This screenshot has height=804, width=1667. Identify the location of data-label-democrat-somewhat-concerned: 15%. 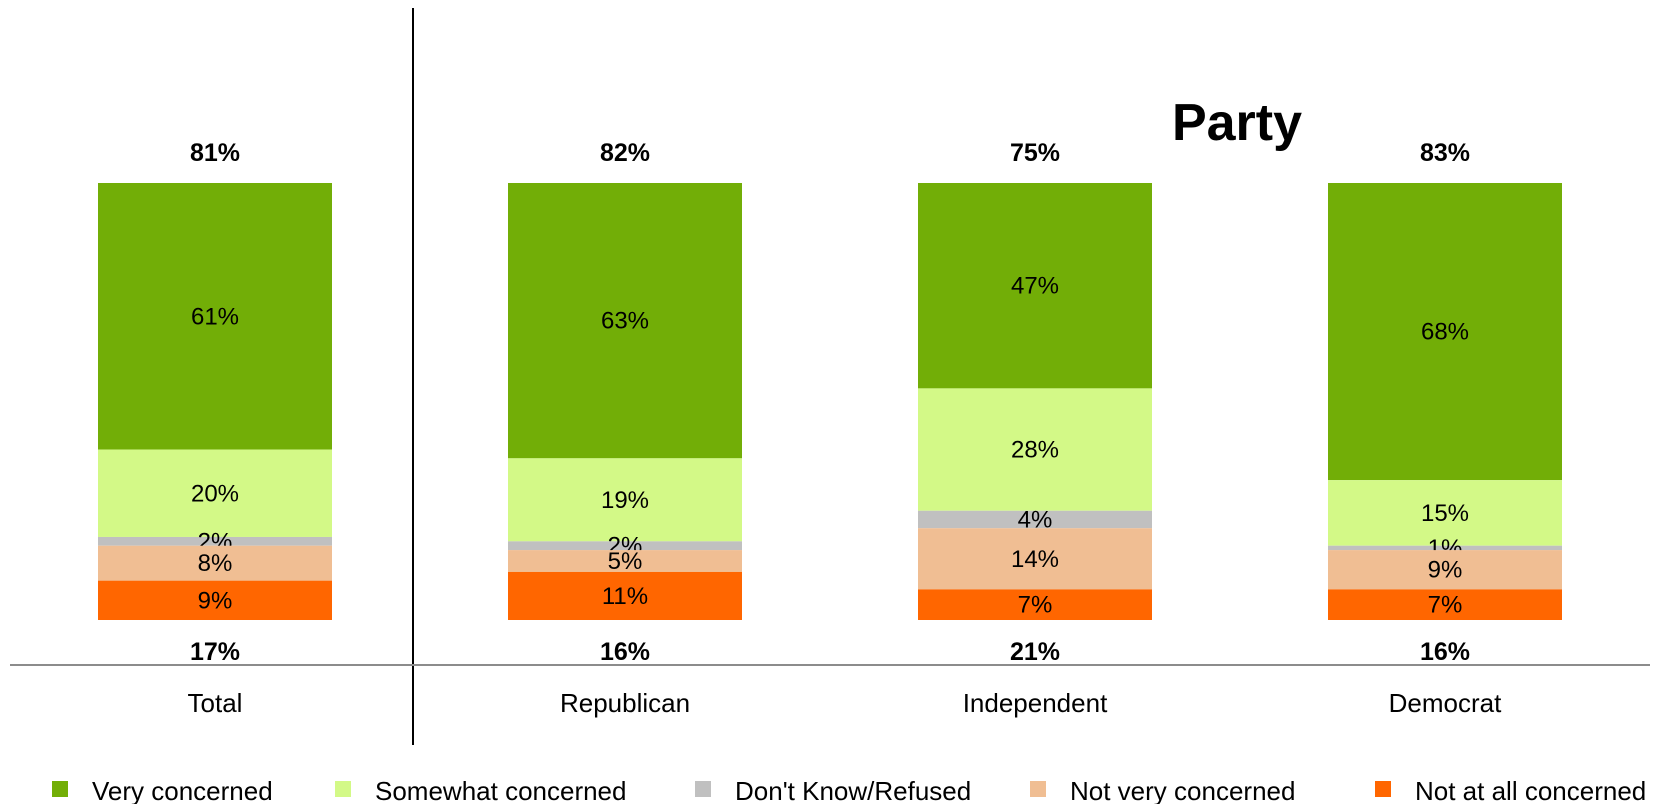
(1445, 513).